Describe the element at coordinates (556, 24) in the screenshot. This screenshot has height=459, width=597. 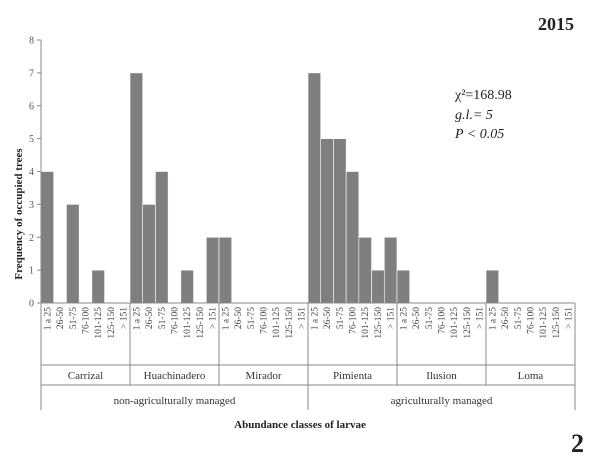
I see `year-label: 2015` at that location.